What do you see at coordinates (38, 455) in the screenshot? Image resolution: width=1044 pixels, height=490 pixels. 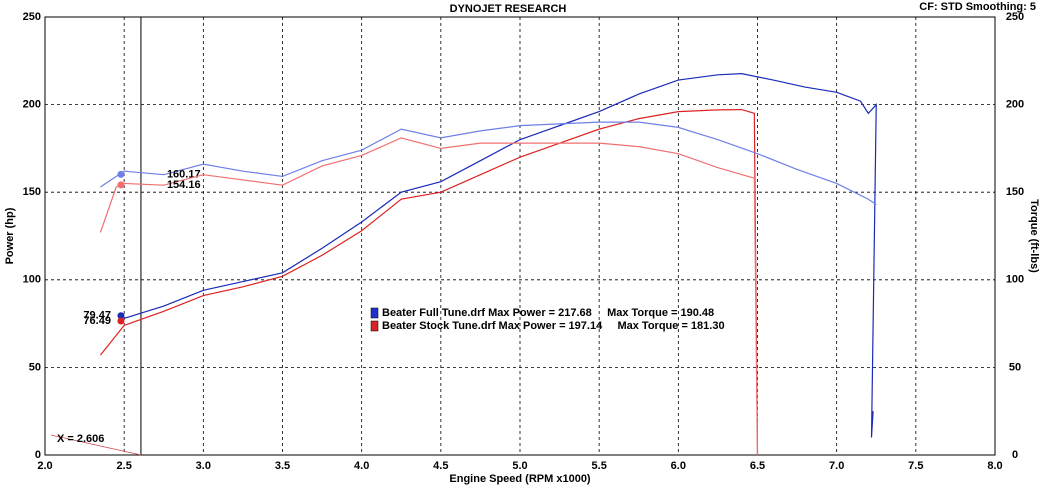 I see `y-tick-label: 0` at bounding box center [38, 455].